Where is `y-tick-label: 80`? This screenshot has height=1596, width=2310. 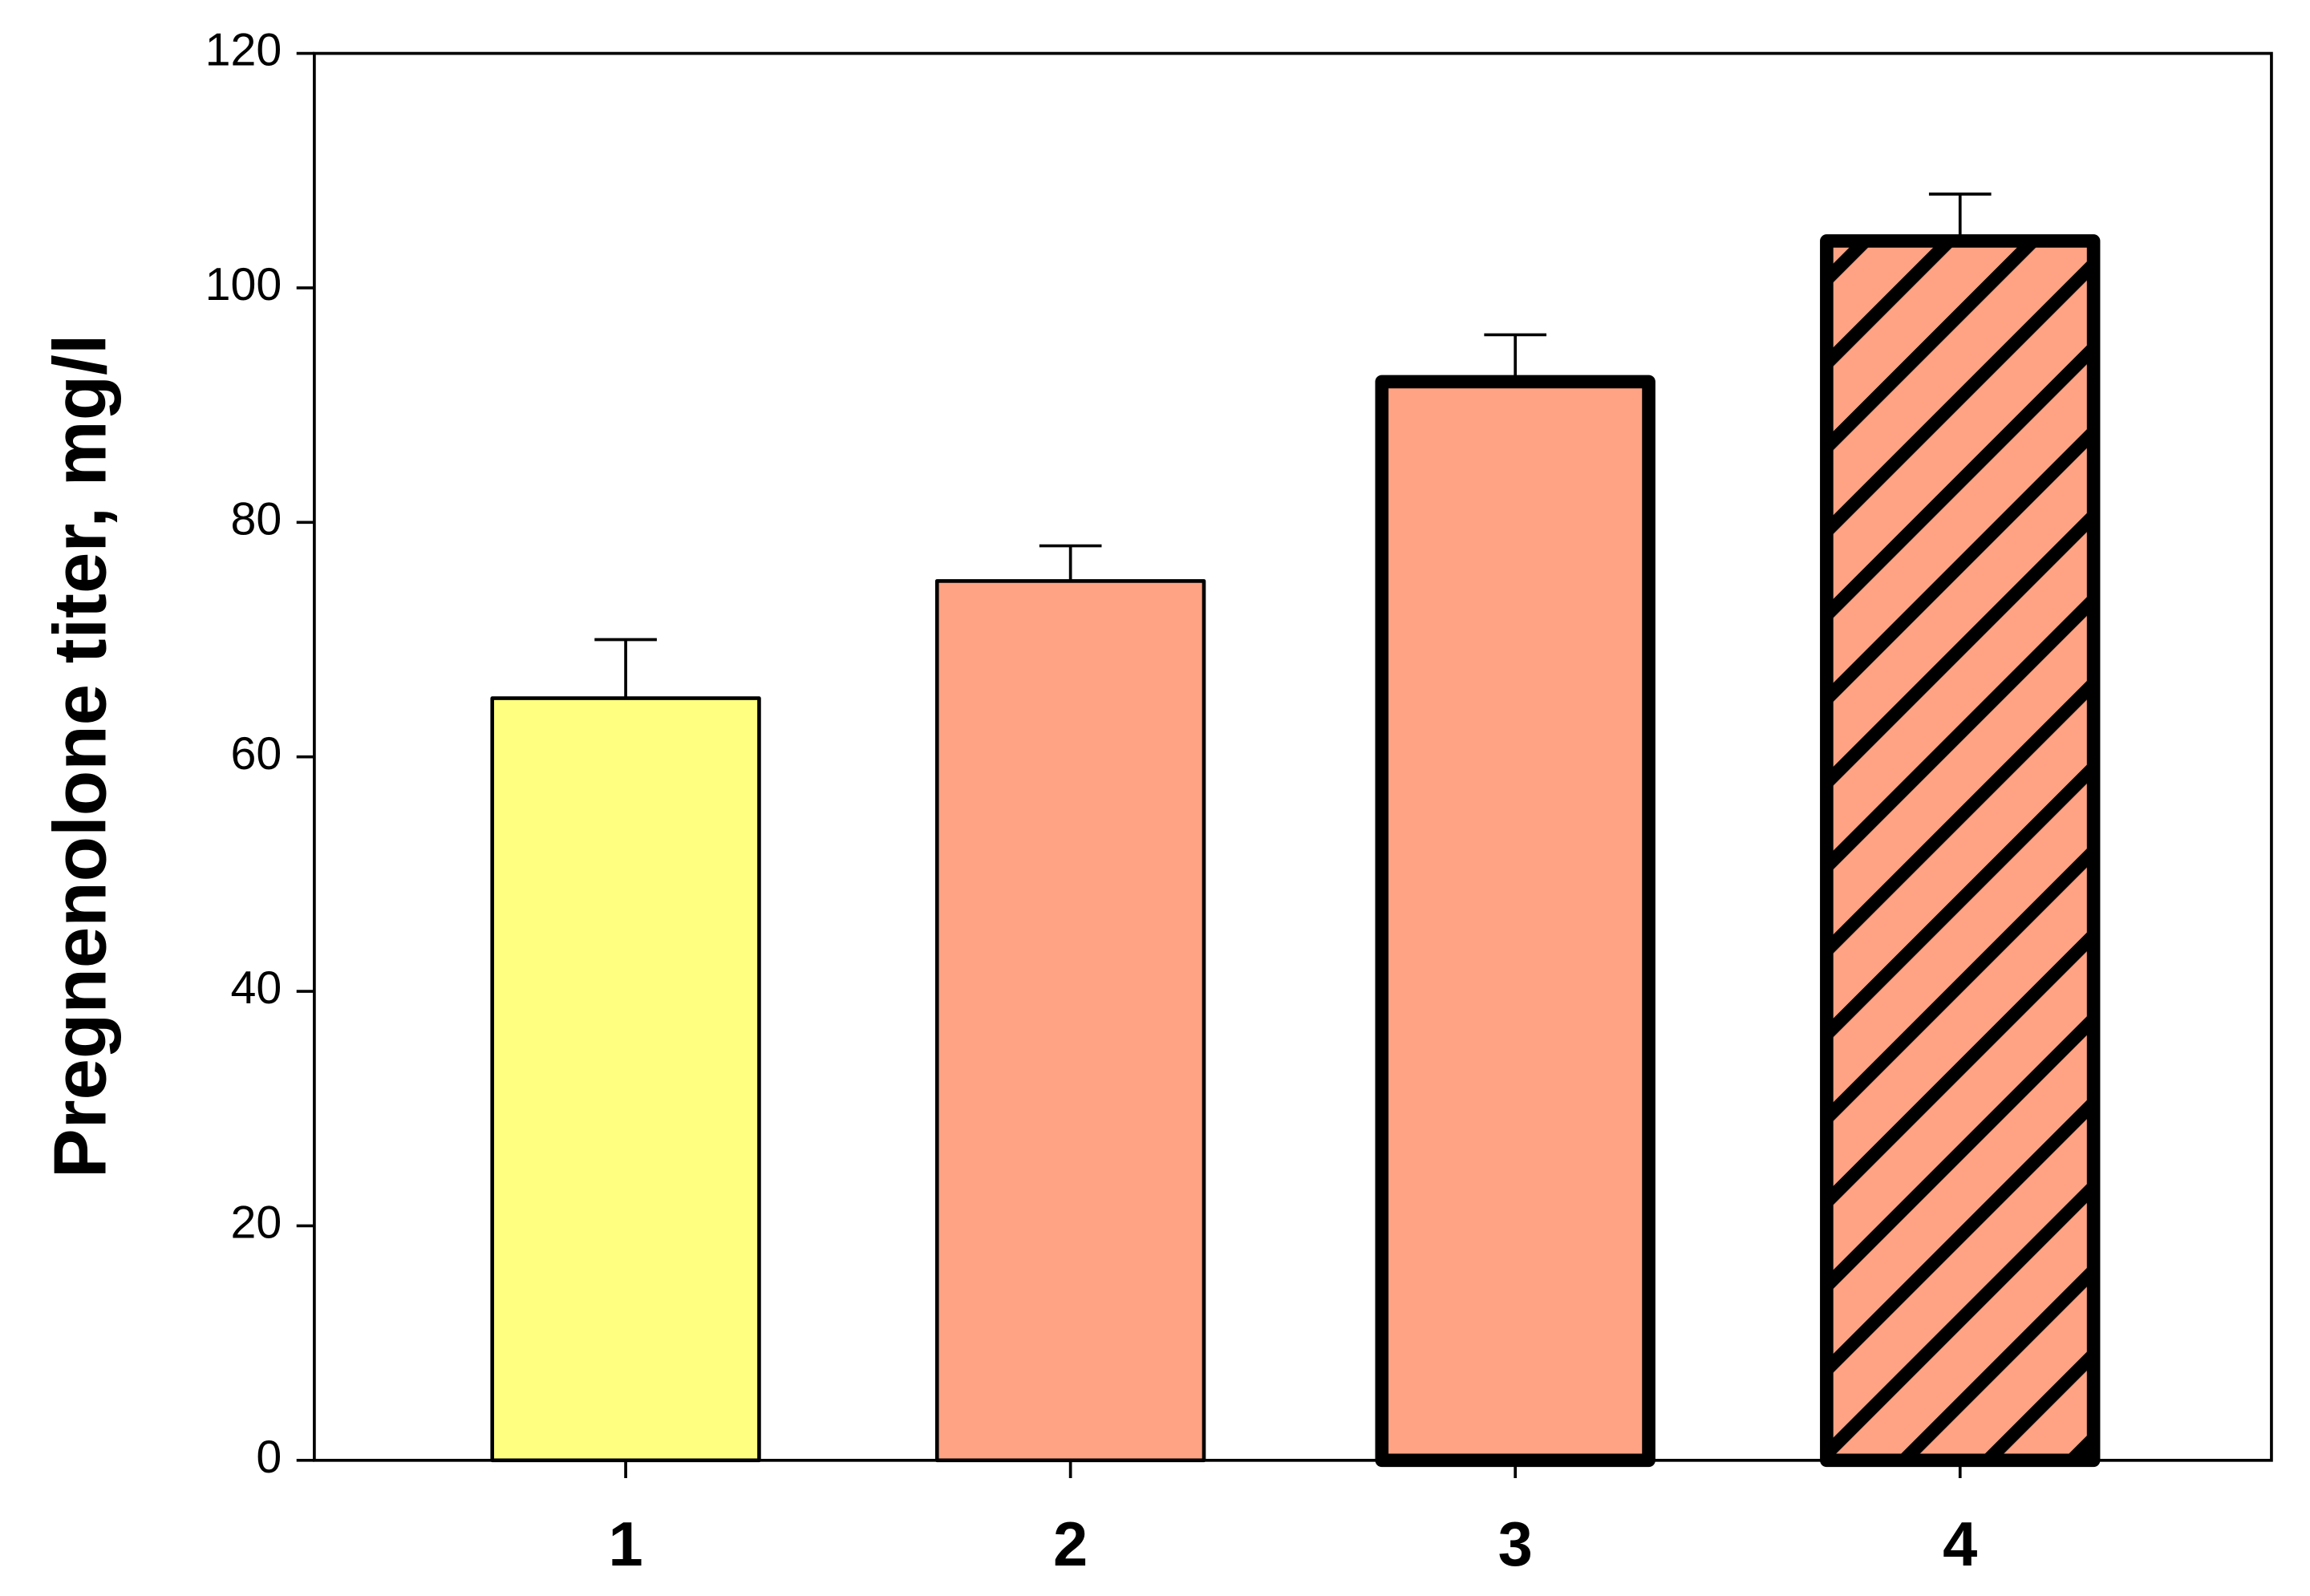 y-tick-label: 80 is located at coordinates (256, 519).